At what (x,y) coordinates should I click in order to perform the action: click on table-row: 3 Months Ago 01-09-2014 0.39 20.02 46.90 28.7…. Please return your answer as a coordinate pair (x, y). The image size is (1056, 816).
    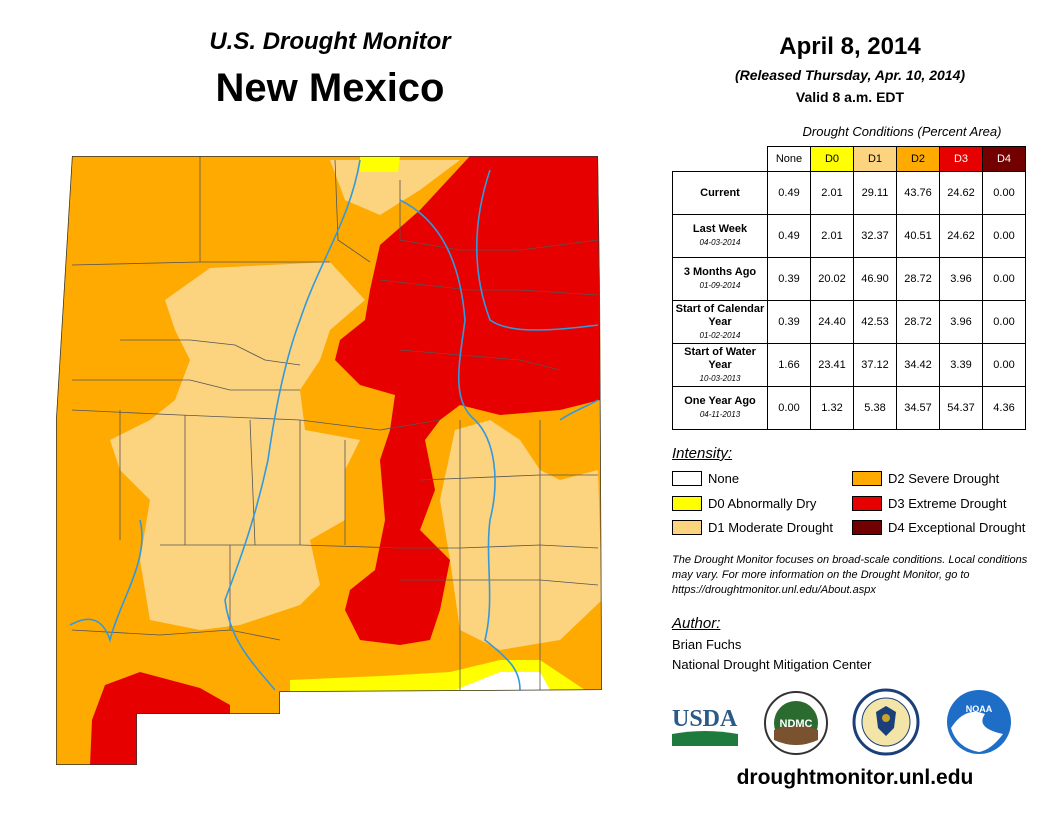
    Looking at the image, I should click on (849, 279).